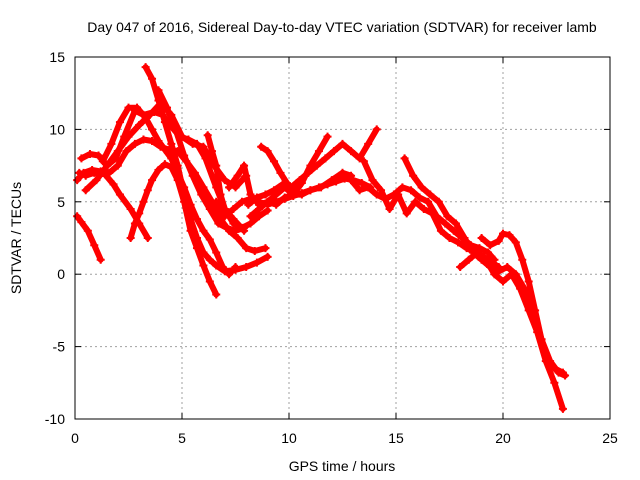  I want to click on x-tick-label: 10, so click(289, 438).